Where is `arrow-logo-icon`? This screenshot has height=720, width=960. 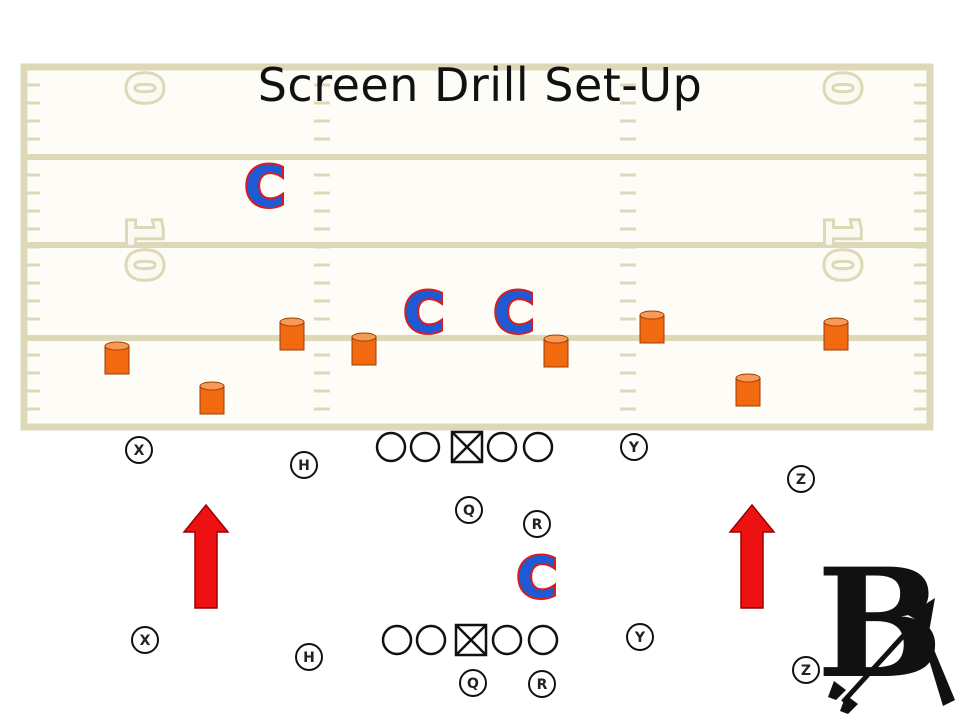 arrow-logo-icon is located at coordinates (891, 656).